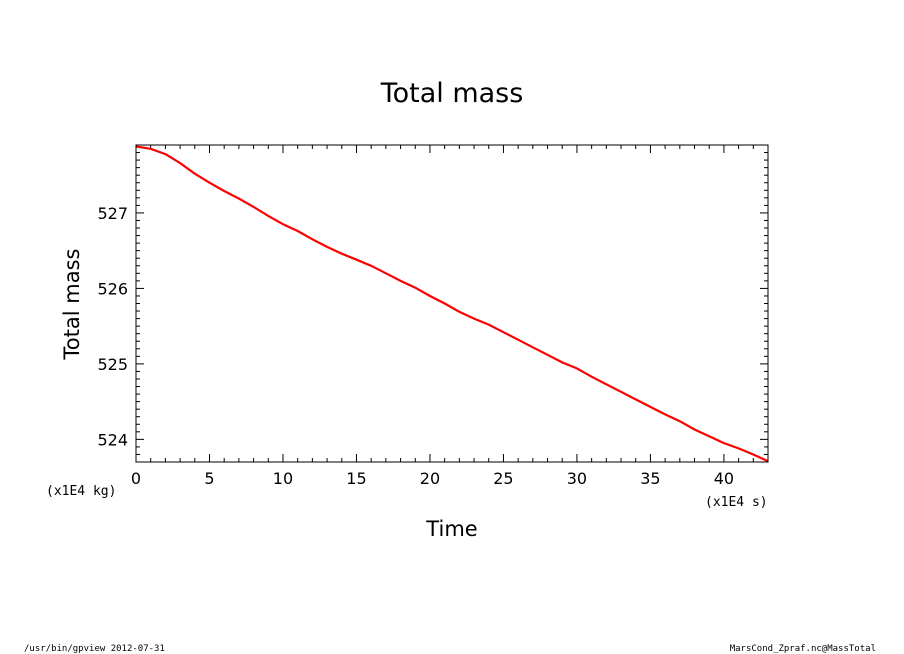  What do you see at coordinates (112, 213) in the screenshot?
I see `y-tick-label: 527` at bounding box center [112, 213].